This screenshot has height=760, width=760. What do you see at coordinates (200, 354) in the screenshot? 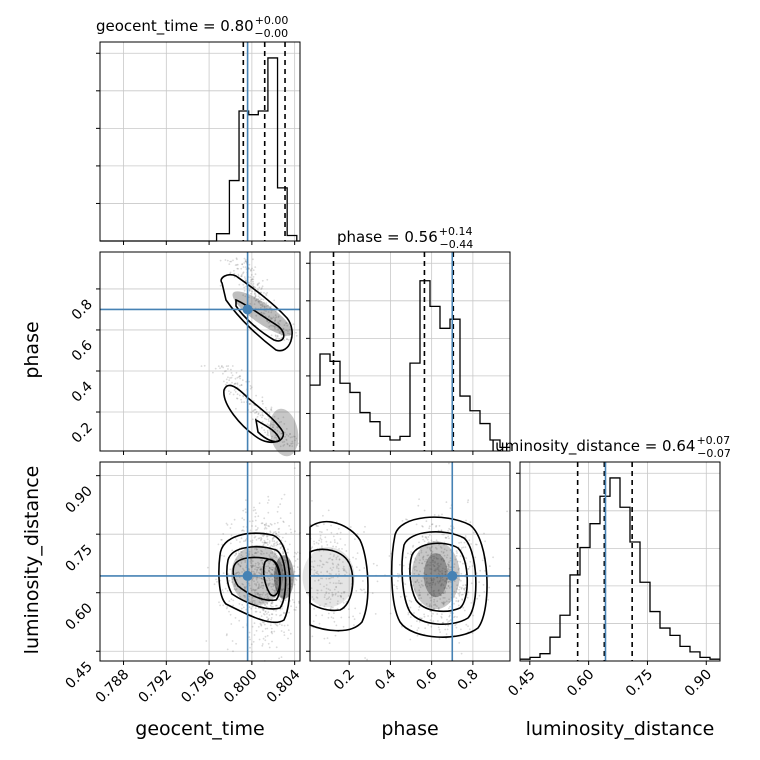
I see `panel-geocent_time-vs-phase` at bounding box center [200, 354].